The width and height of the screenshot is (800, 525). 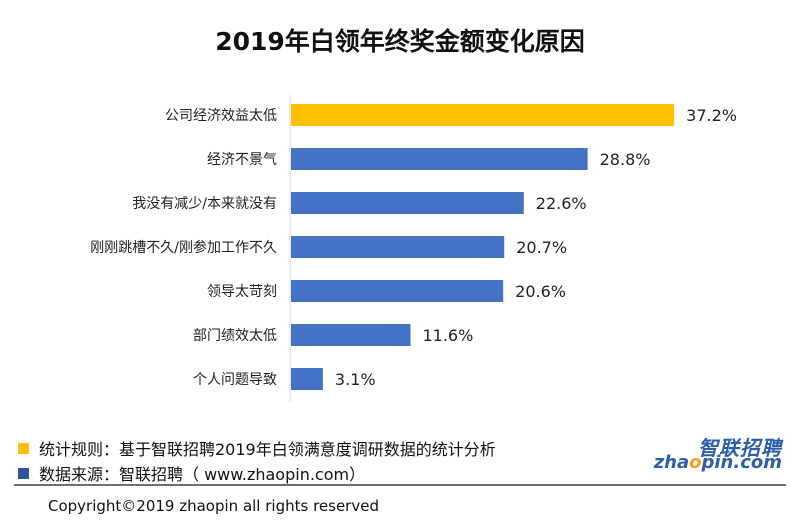 What do you see at coordinates (242, 291) in the screenshot?
I see `category-label-4: 领导太苛刻` at bounding box center [242, 291].